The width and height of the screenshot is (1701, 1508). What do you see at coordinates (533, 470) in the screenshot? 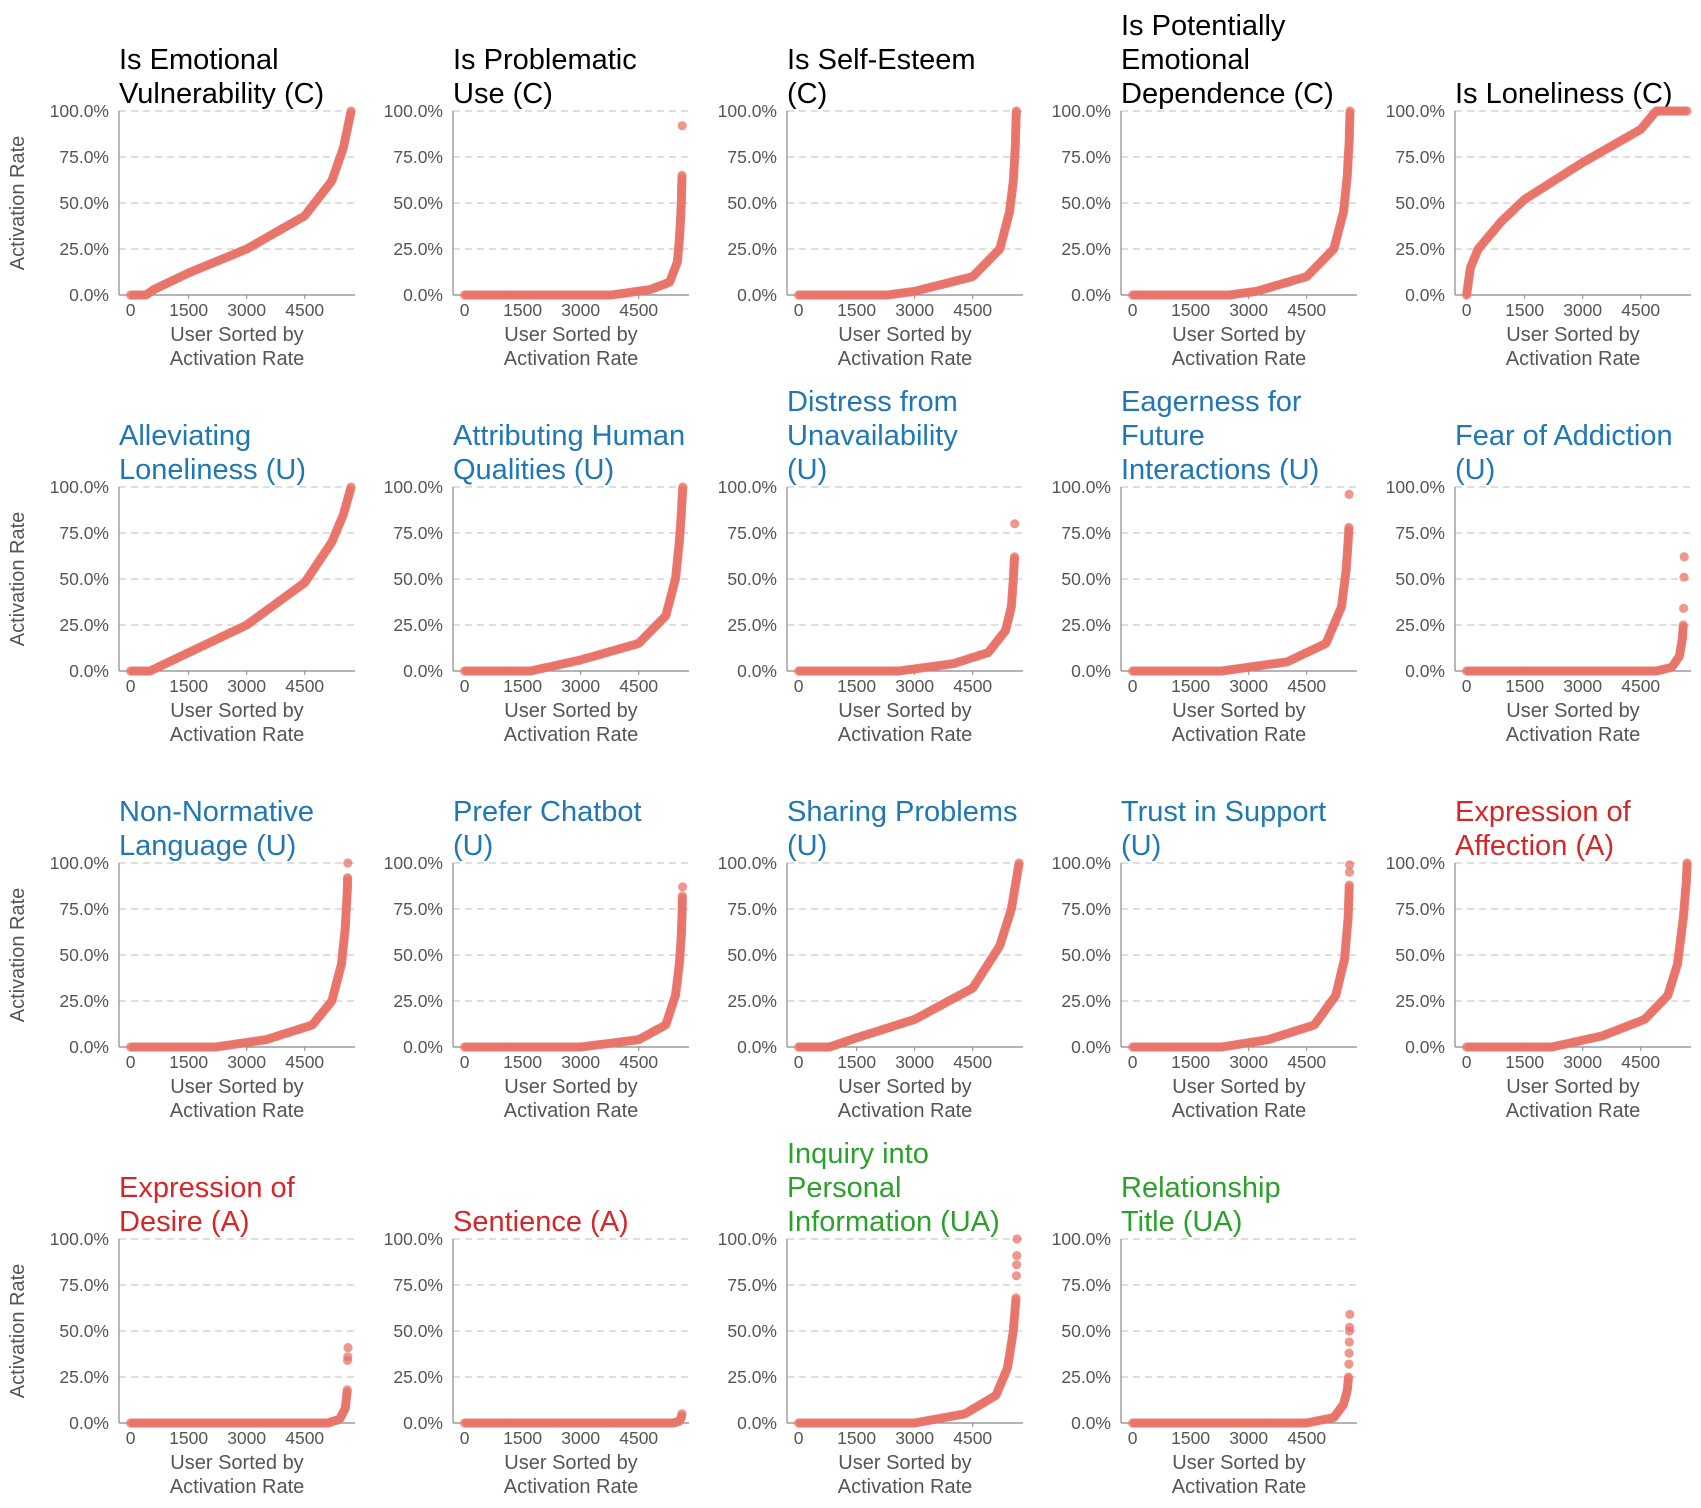
I see `subplot-title: Qualities (U)` at bounding box center [533, 470].